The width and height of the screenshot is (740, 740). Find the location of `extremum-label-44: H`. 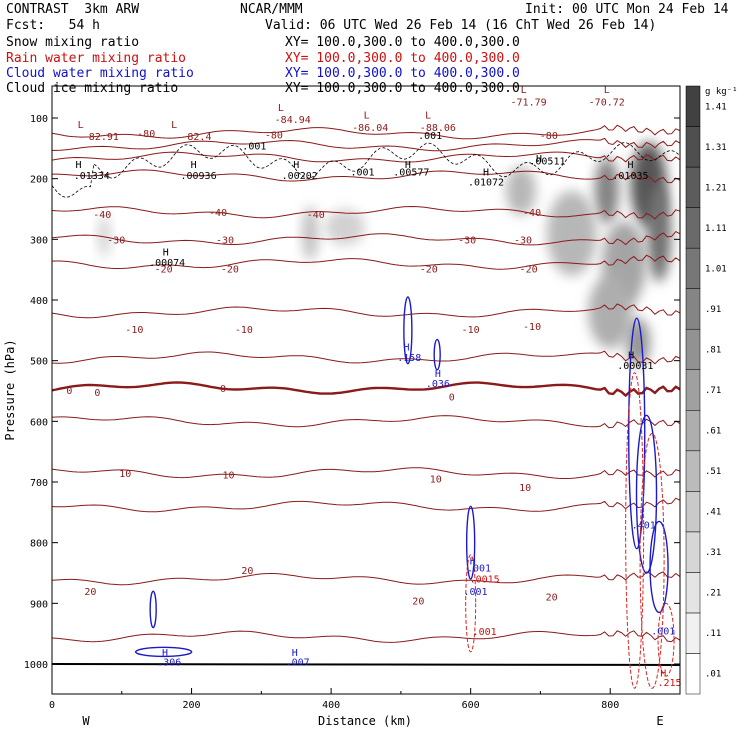

extremum-label-44: H is located at coordinates (165, 653).